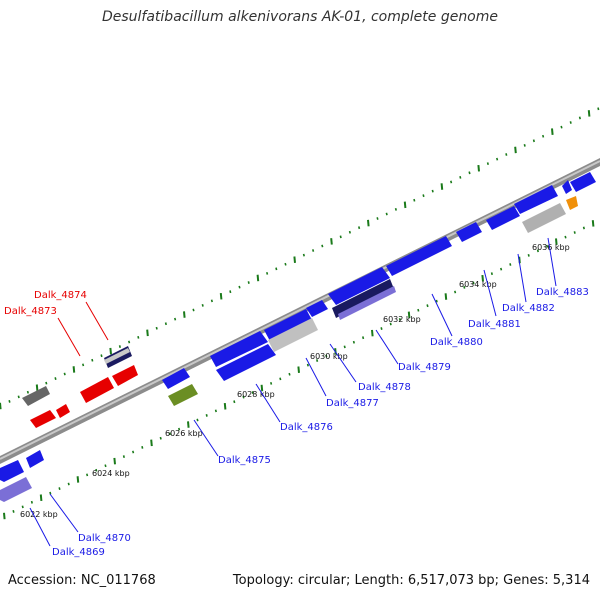  What do you see at coordinates (16, 489) in the screenshot?
I see `gene-arrow-purple` at bounding box center [16, 489].